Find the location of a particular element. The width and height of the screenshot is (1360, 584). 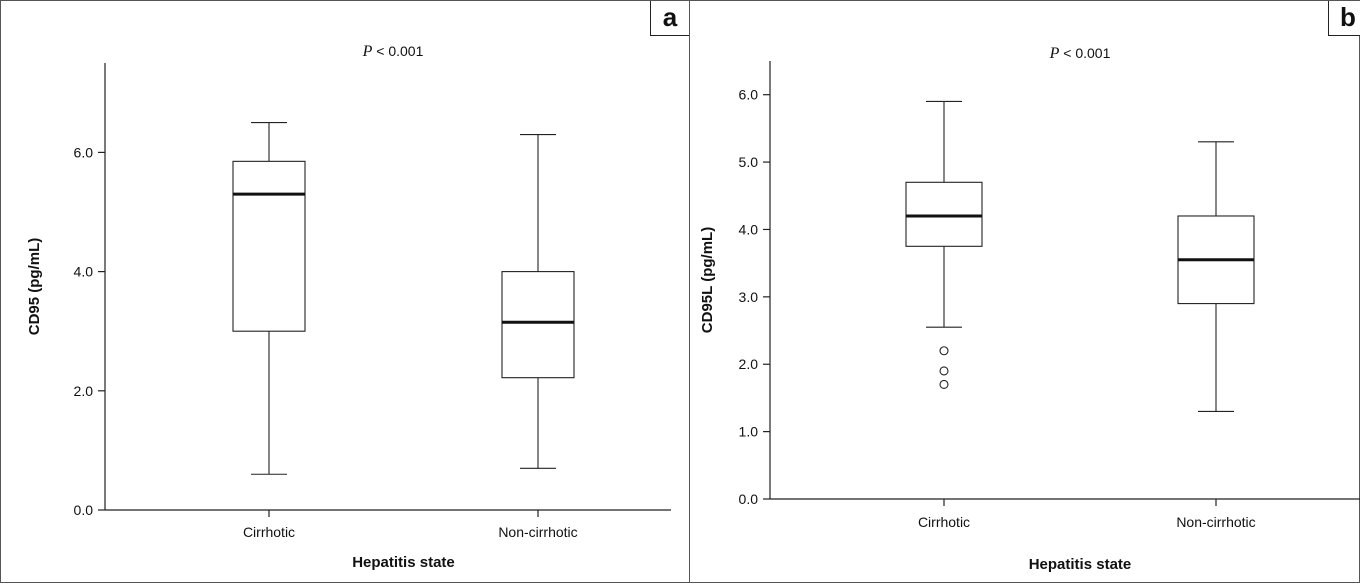

y-axis-title: CD95 (pg/mL) is located at coordinates (34, 287).